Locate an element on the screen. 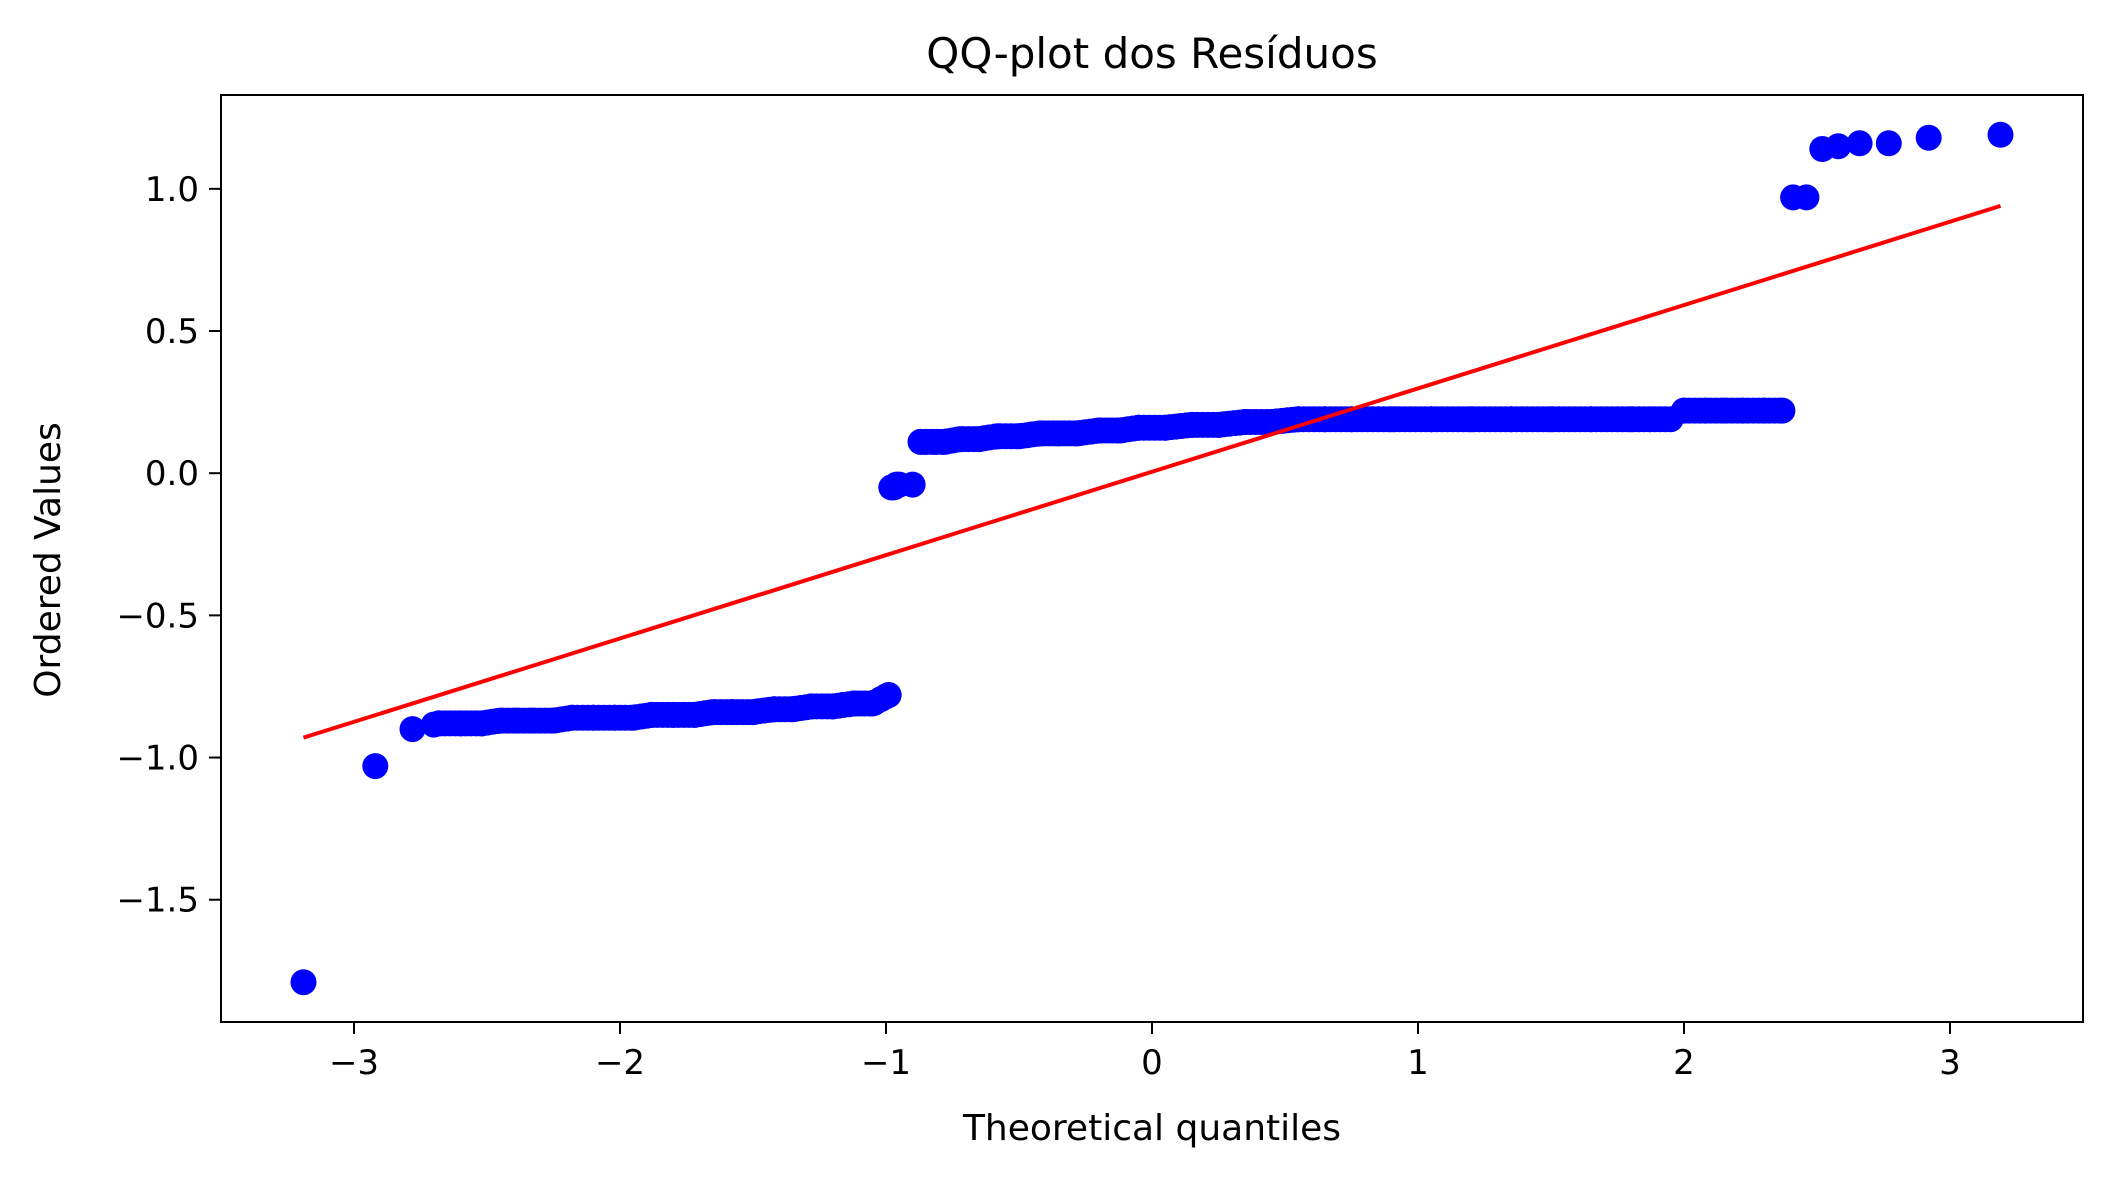  y-tick-label: 0.0 is located at coordinates (172, 474).